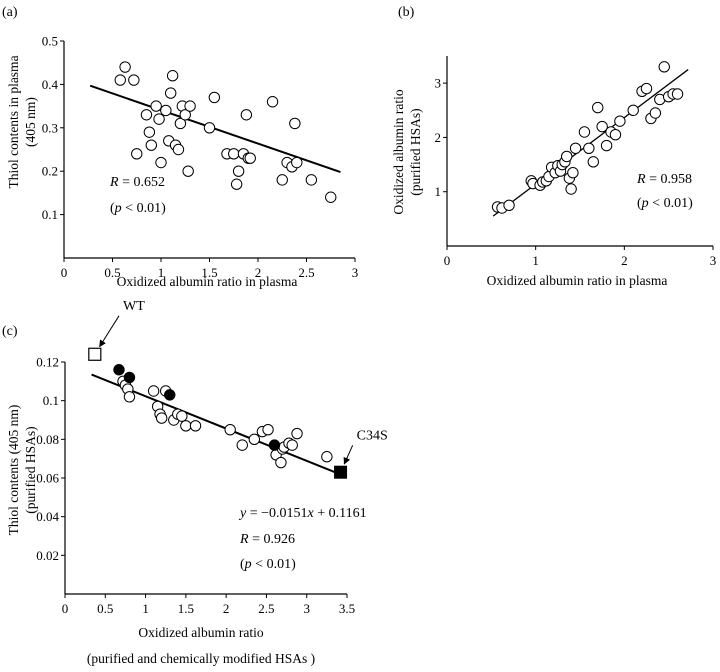 Image resolution: width=720 pixels, height=672 pixels. What do you see at coordinates (13, 470) in the screenshot?
I see `y-axis-label: Thiol contents (405 nm)` at bounding box center [13, 470].